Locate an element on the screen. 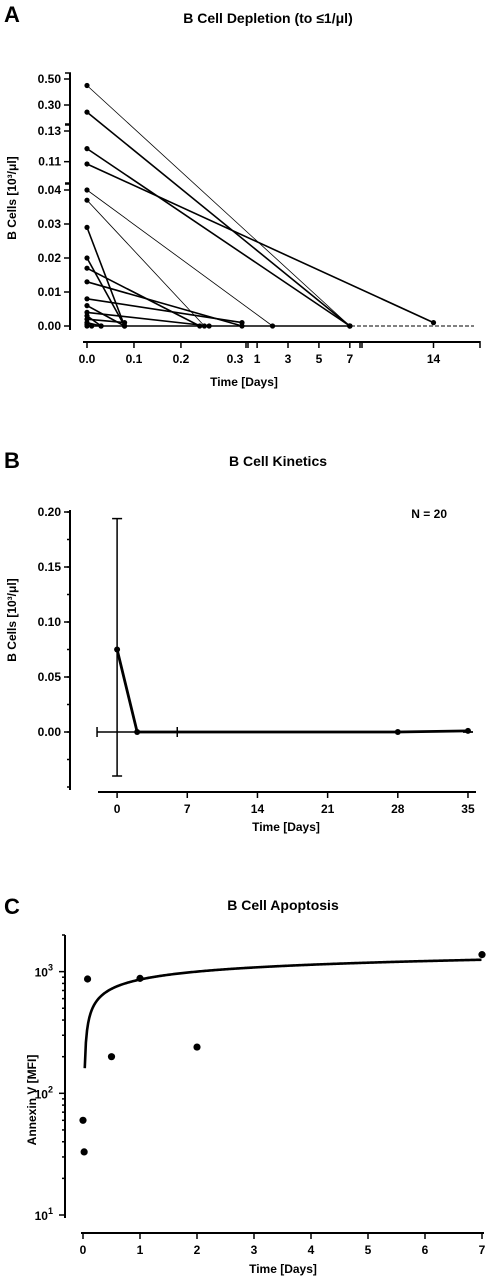 The height and width of the screenshot is (1280, 486). y-tick-label-b: 0.15 is located at coordinates (50, 567).